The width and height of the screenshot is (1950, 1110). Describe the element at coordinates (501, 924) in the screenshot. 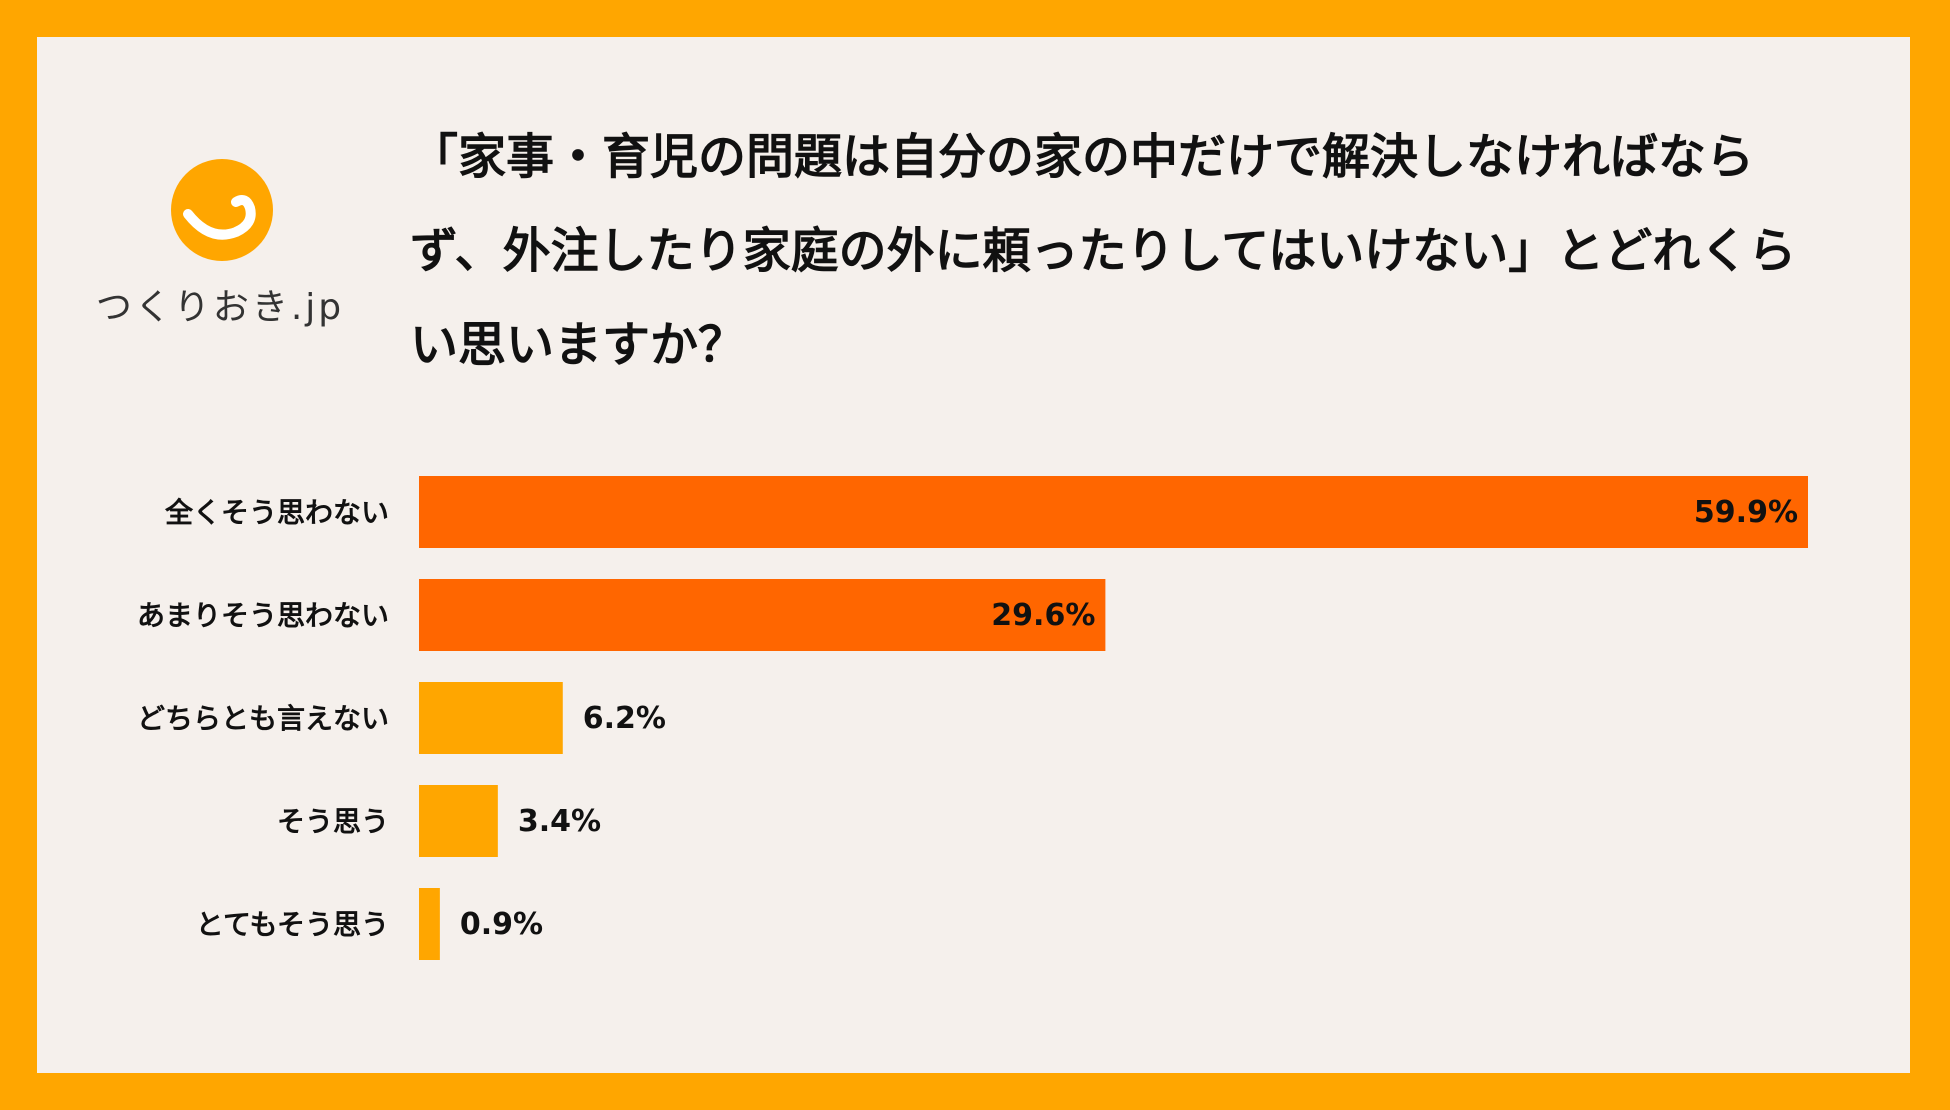

I see `value-label-5: 0.9%` at that location.